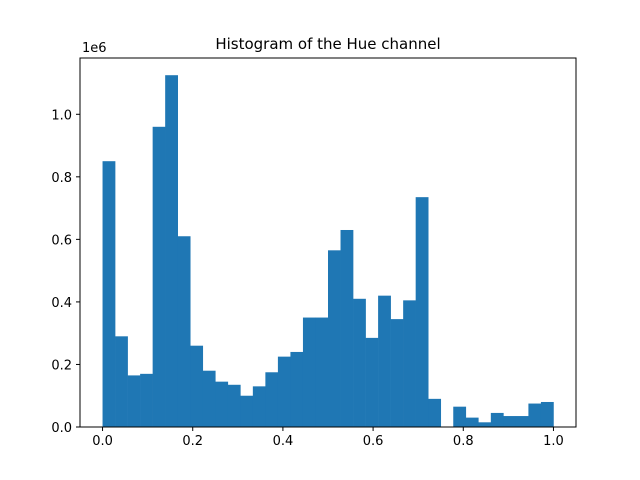  What do you see at coordinates (61, 115) in the screenshot?
I see `y-tick-label: 1.0` at bounding box center [61, 115].